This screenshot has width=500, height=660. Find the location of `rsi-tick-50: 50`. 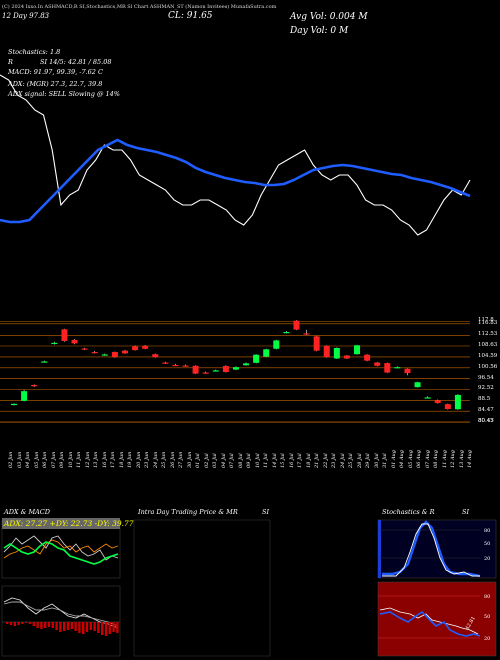

rsi-tick-50: 50 is located at coordinates (487, 617).